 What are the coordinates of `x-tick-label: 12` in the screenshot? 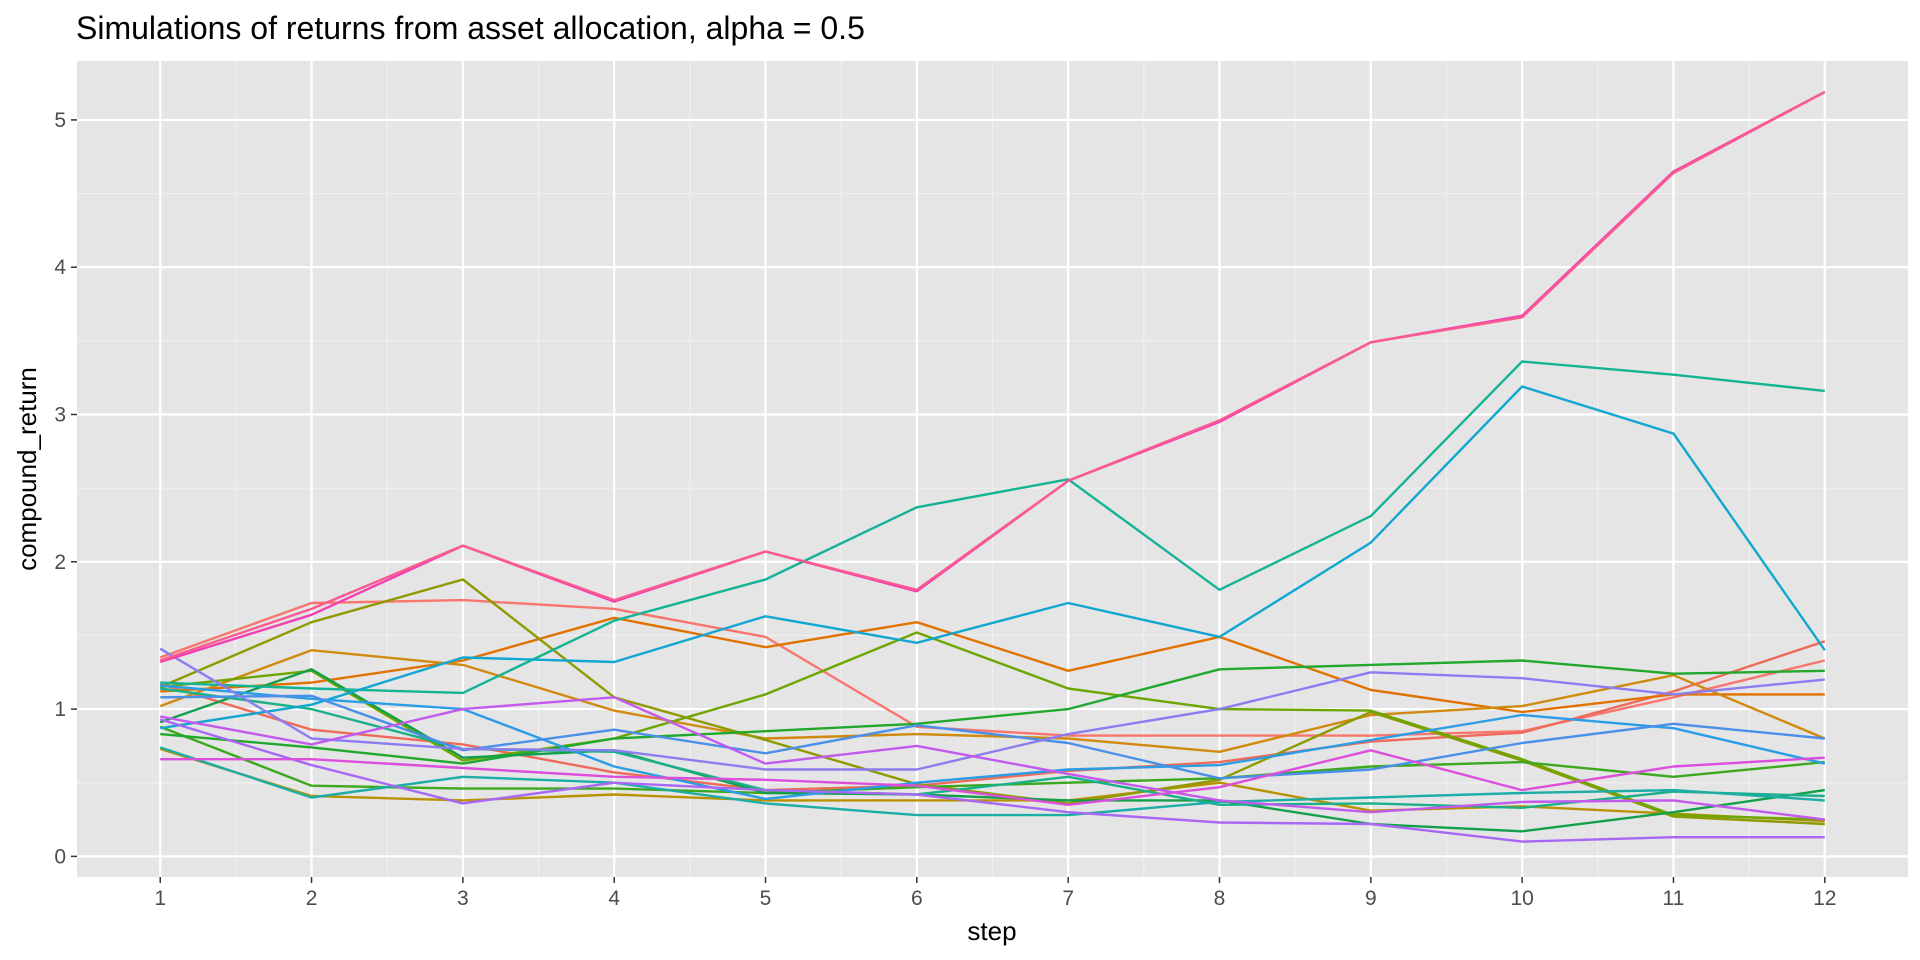 It's located at (1824, 898).